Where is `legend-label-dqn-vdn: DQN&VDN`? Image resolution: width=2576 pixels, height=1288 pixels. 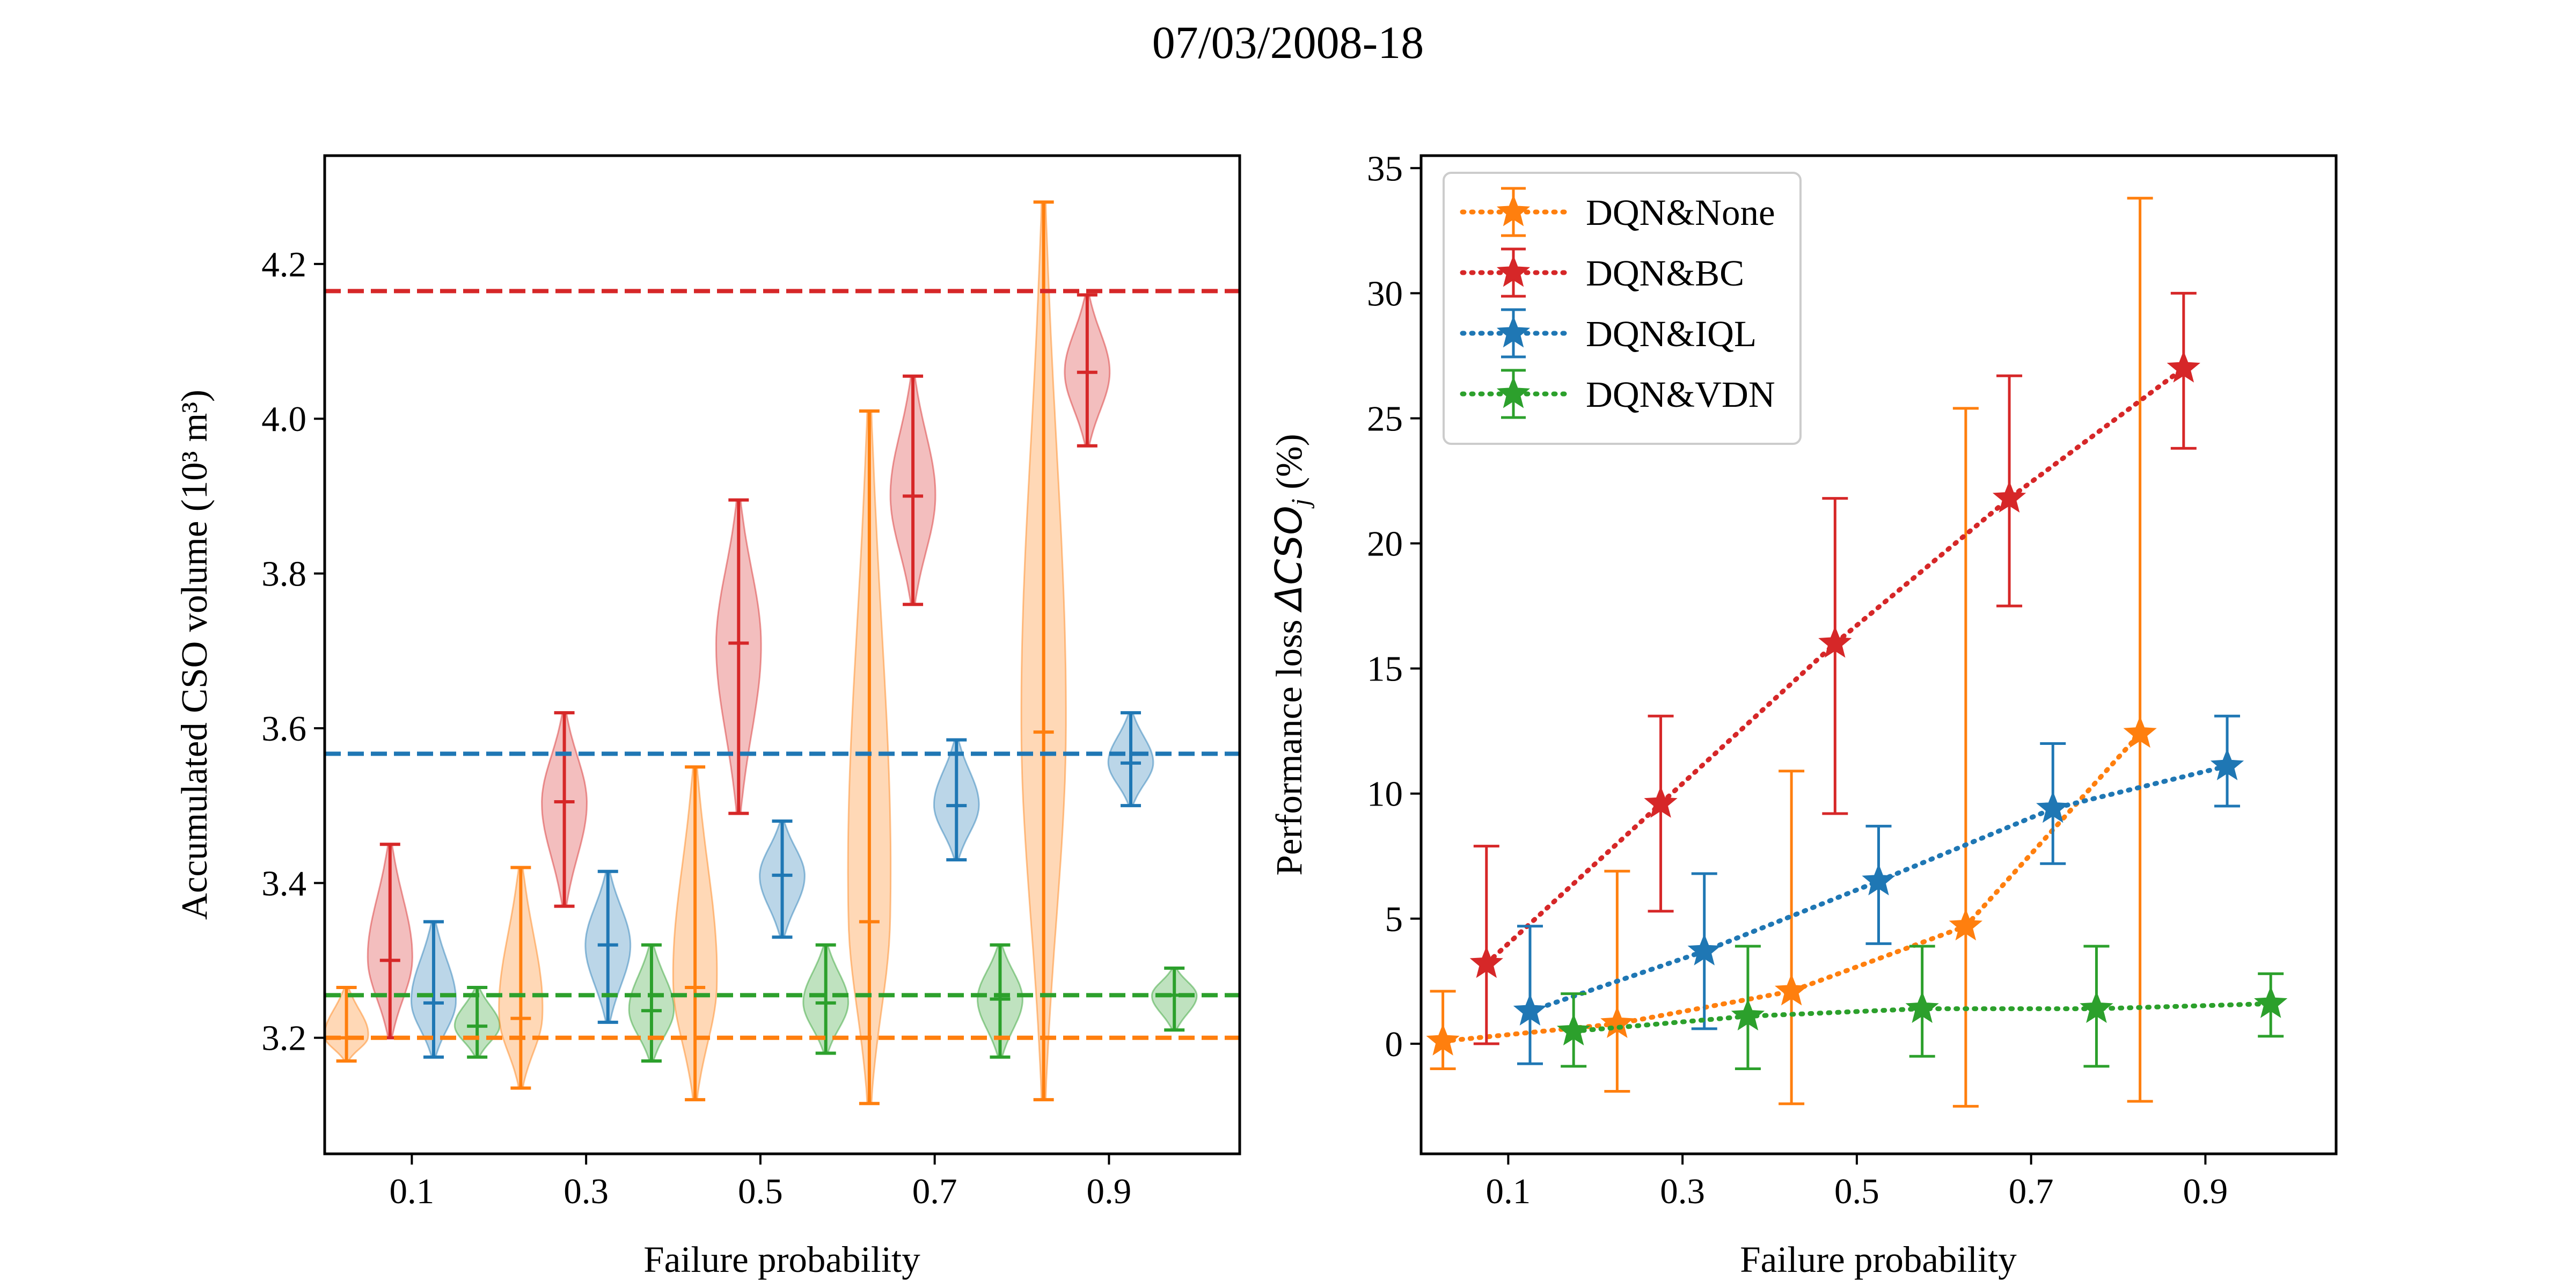
legend-label-dqn-vdn: DQN&VDN is located at coordinates (1680, 394).